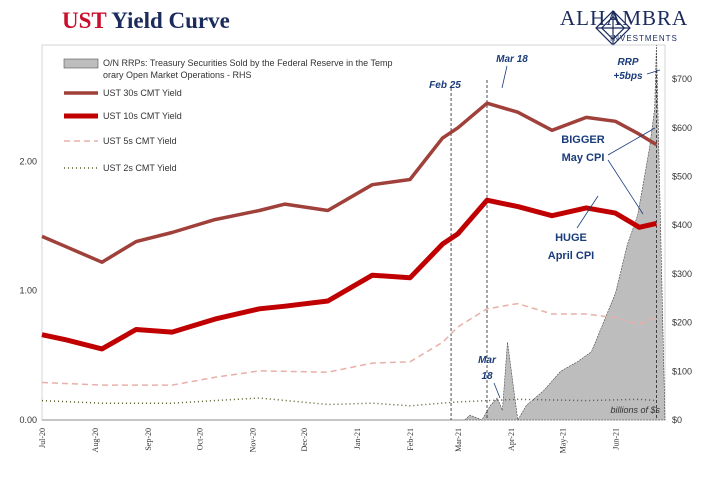 The width and height of the screenshot is (705, 481). What do you see at coordinates (95, 440) in the screenshot?
I see `x-tick: Aug-20` at bounding box center [95, 440].